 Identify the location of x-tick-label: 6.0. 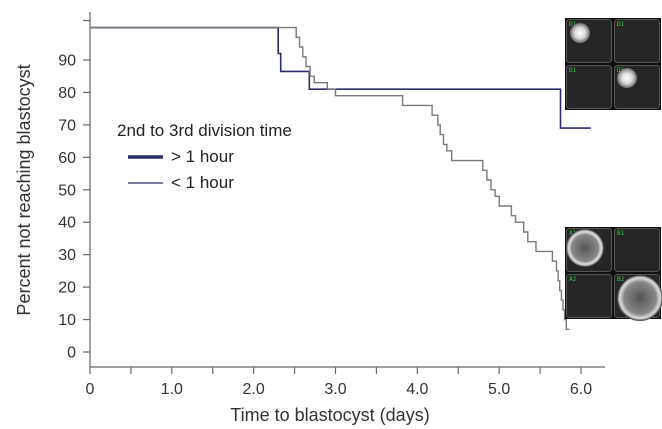
(581, 389).